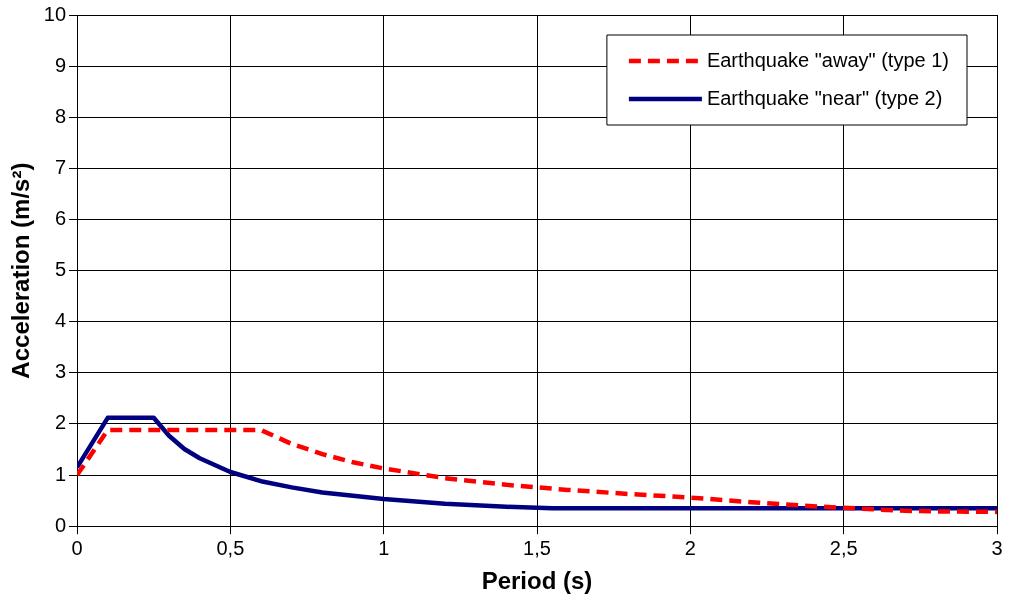  Describe the element at coordinates (997, 547) in the screenshot. I see `x-tick-label: 3` at that location.